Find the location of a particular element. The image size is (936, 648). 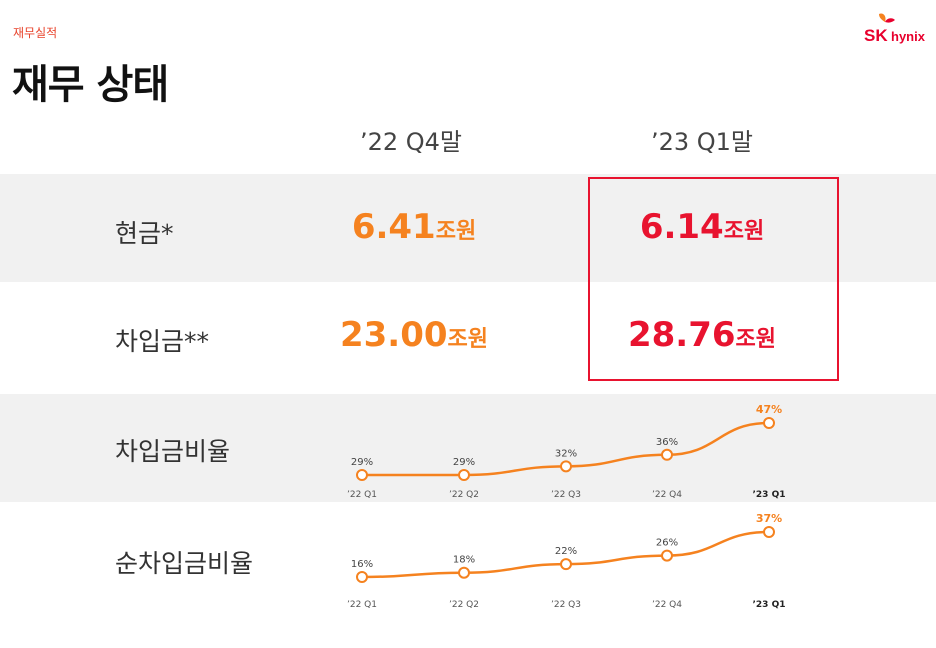

value-number: 6.41 is located at coordinates (393, 227).